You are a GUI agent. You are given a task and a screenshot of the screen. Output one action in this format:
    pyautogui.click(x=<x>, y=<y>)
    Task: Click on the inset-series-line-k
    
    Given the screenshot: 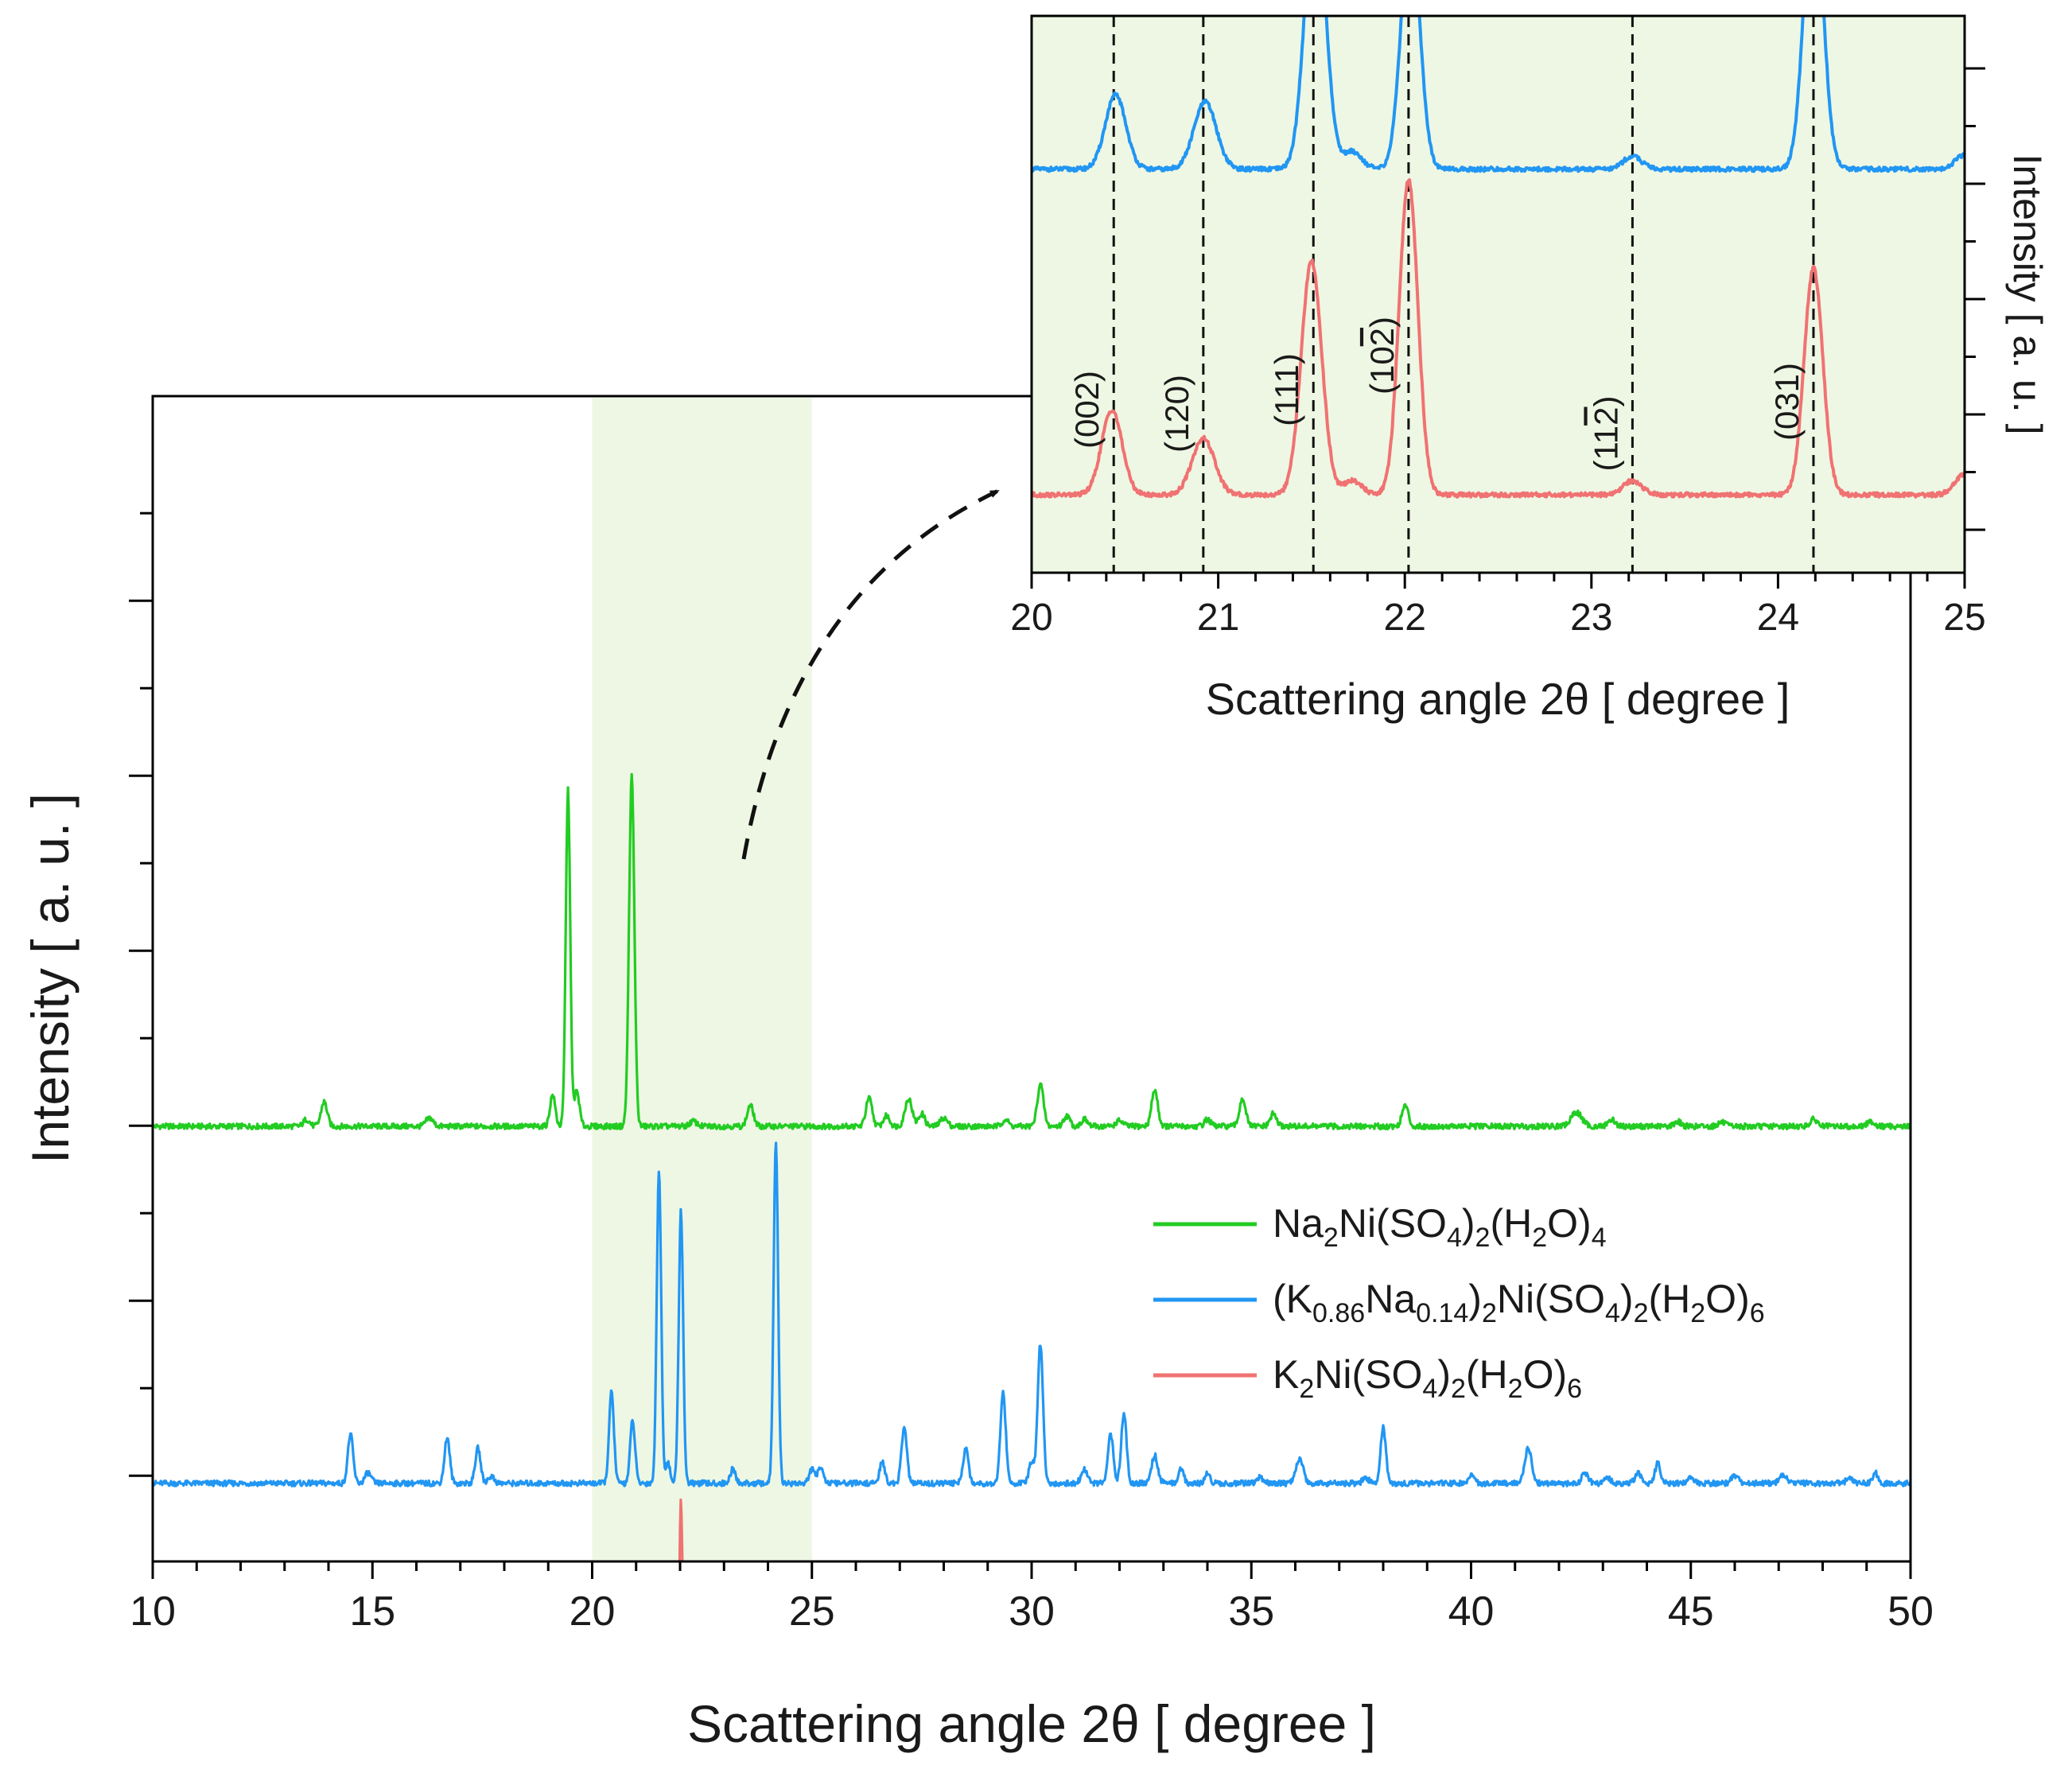 What is the action you would take?
    pyautogui.click(x=1498, y=338)
    